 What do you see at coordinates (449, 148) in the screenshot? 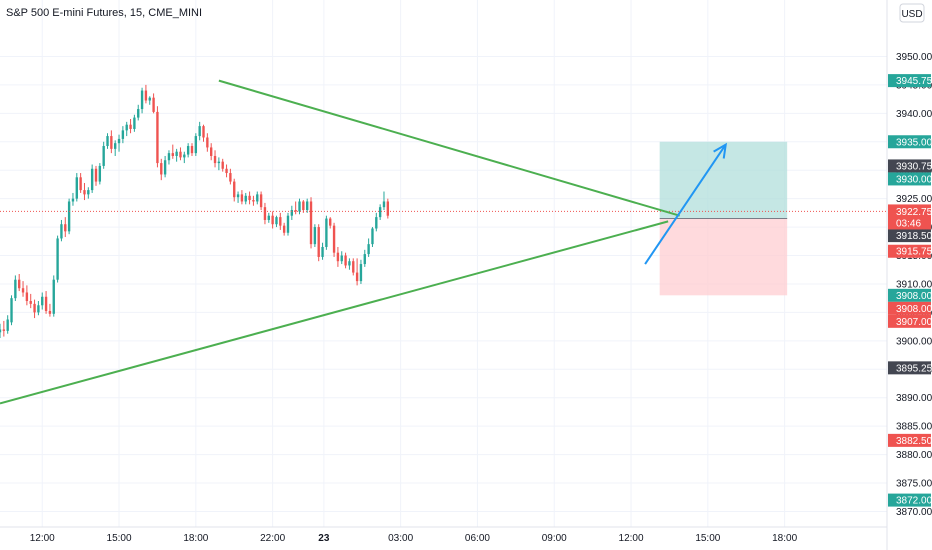
I see `trendline-upper` at bounding box center [449, 148].